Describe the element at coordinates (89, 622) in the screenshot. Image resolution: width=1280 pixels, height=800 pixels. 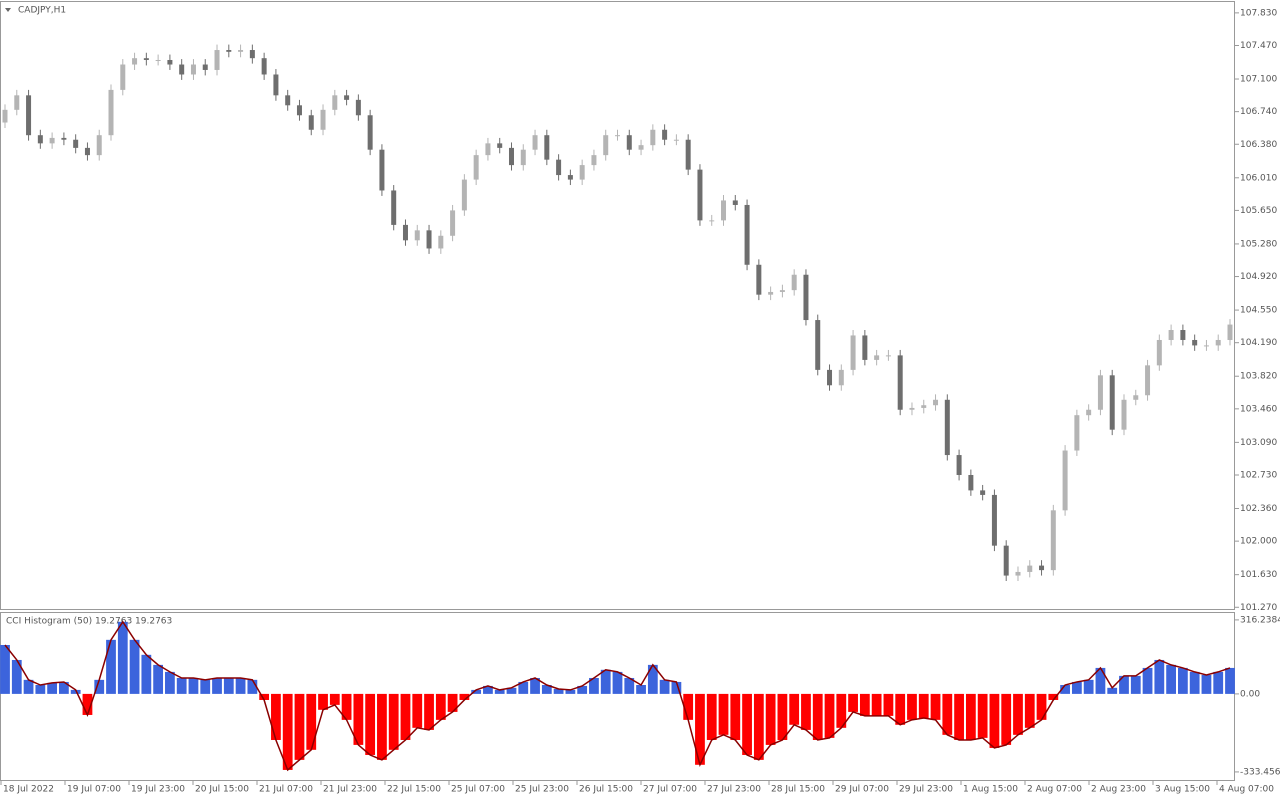
I see `indicator-title: CCI Histogram (50) 19.2763 19.2763` at that location.